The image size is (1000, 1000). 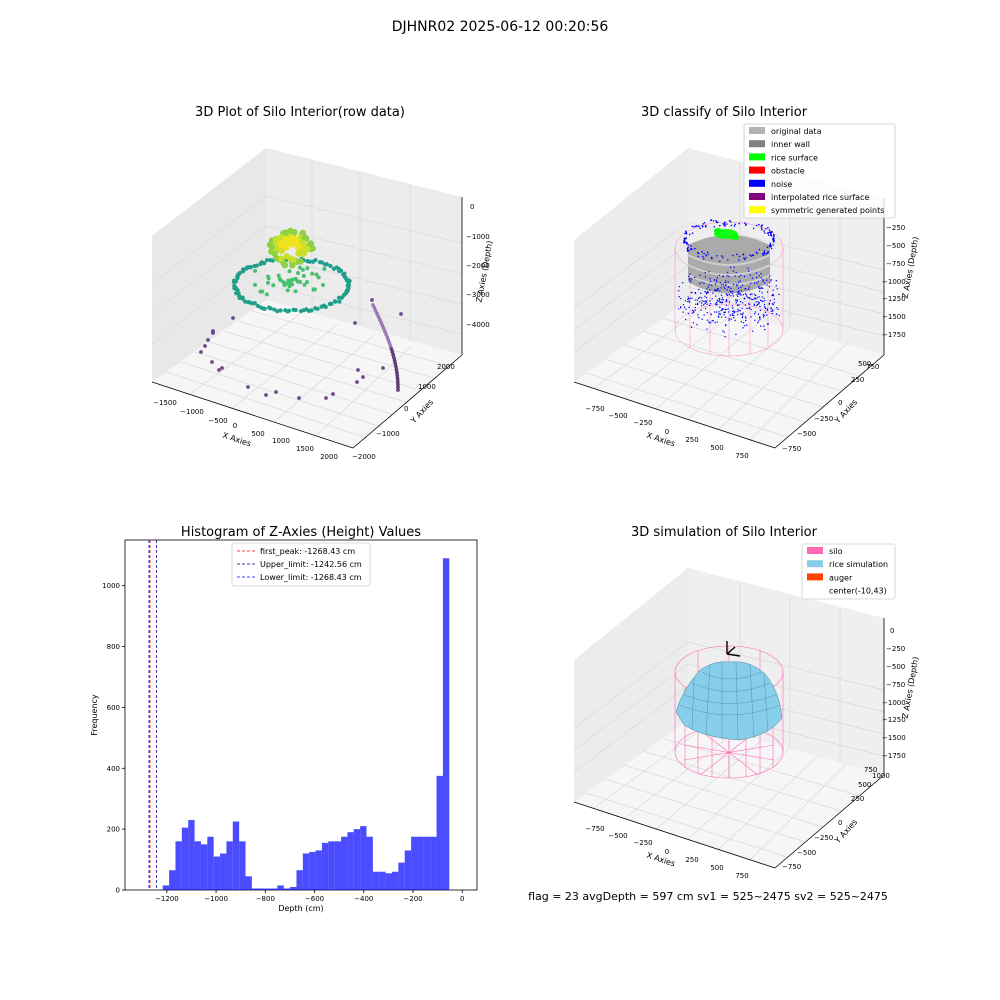 What do you see at coordinates (363, 899) in the screenshot?
I see `histogram-xtick-label: −400` at bounding box center [363, 899].